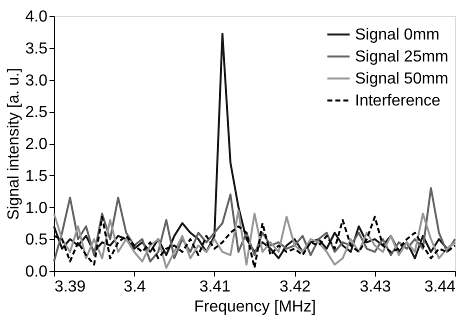 The width and height of the screenshot is (474, 323). What do you see at coordinates (215, 287) in the screenshot?
I see `x-tick-label: 3.41` at bounding box center [215, 287].